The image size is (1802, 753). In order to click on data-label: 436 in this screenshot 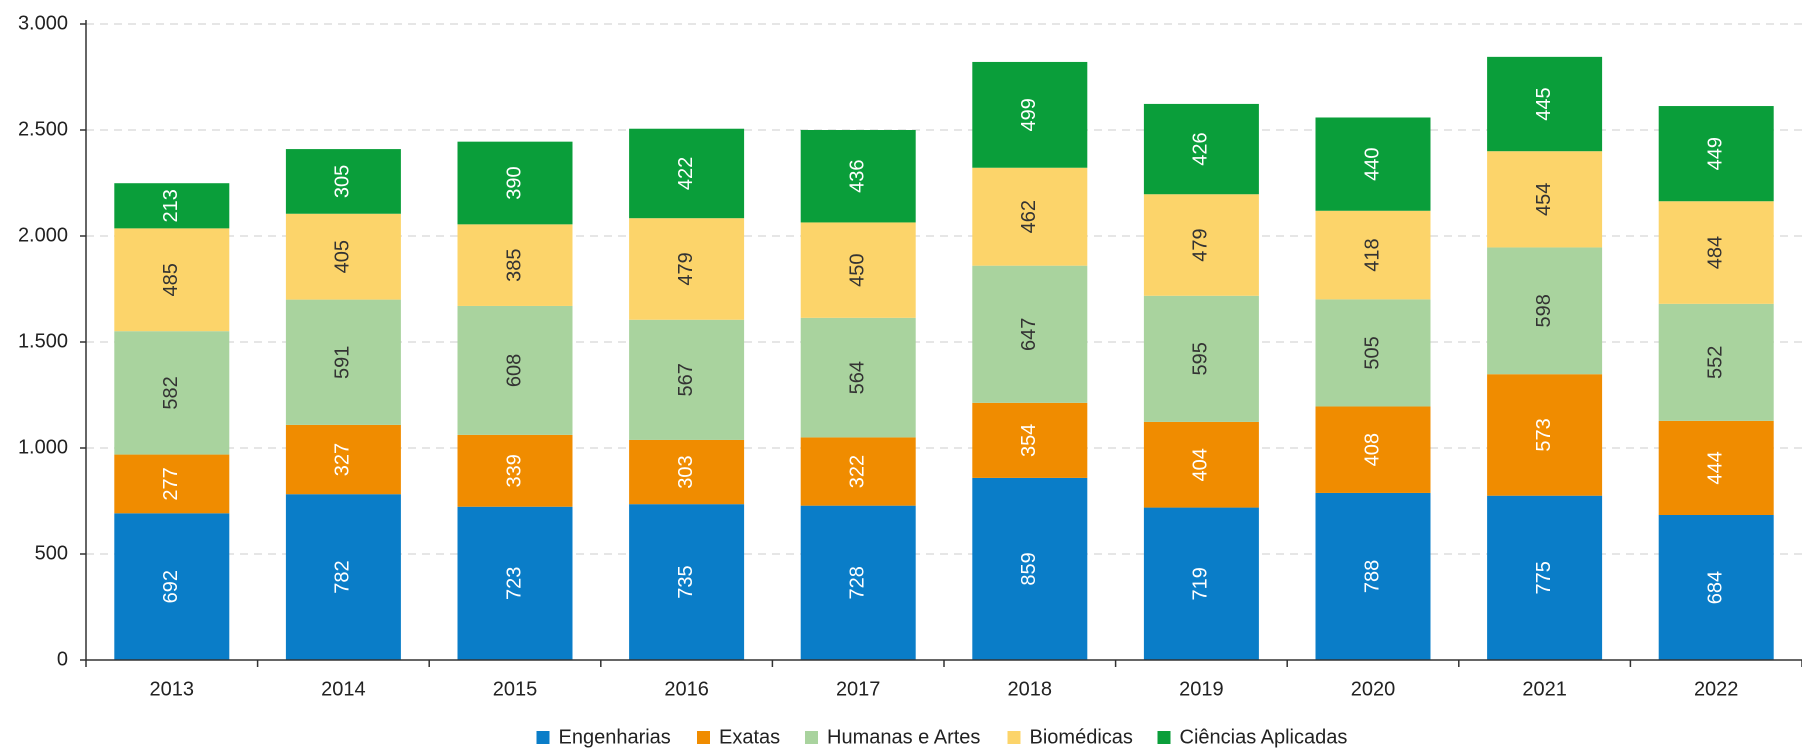, I will do `click(857, 176)`.